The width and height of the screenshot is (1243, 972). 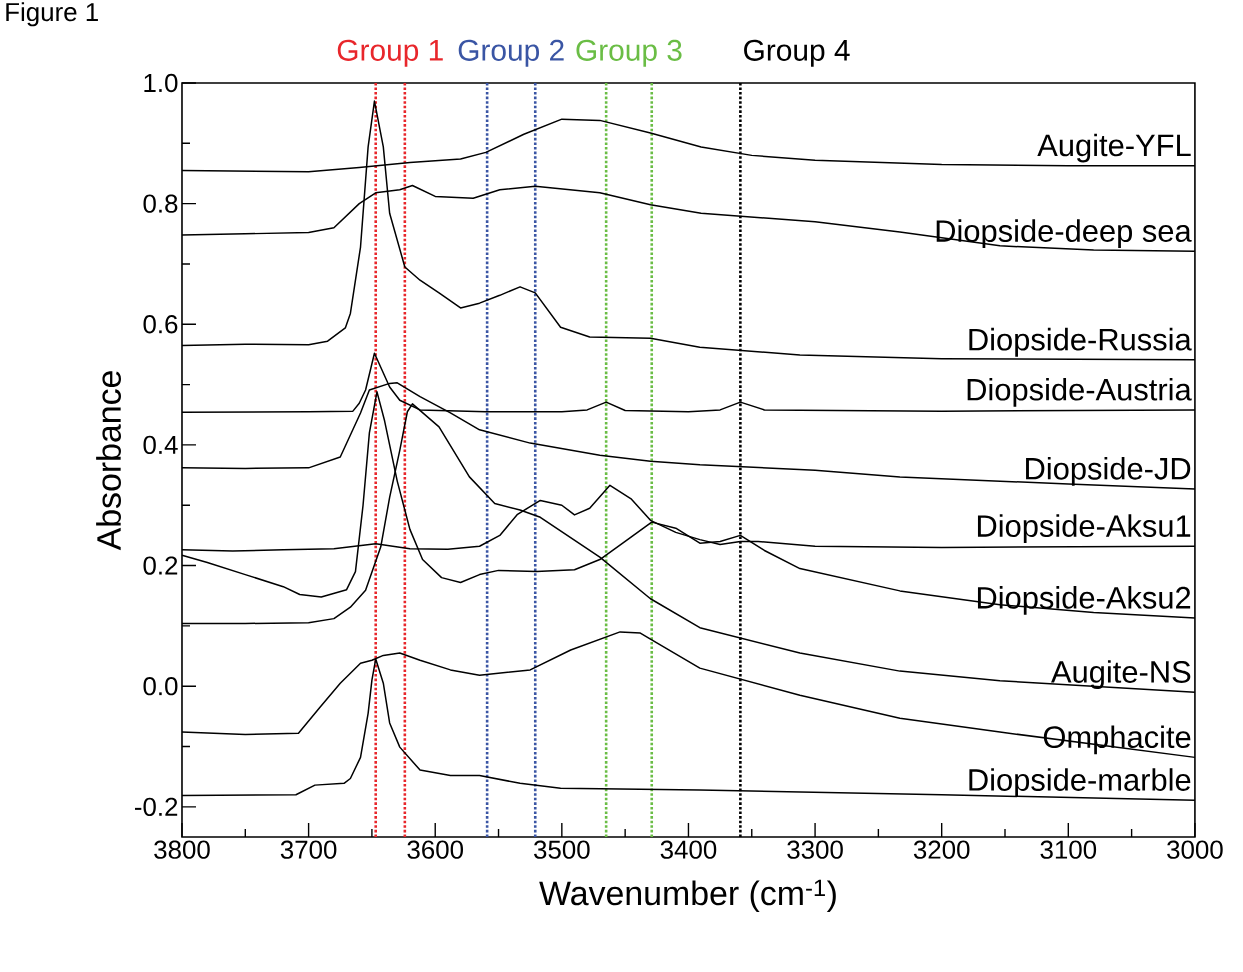 What do you see at coordinates (161, 83) in the screenshot?
I see `y-tick-label: 1.0` at bounding box center [161, 83].